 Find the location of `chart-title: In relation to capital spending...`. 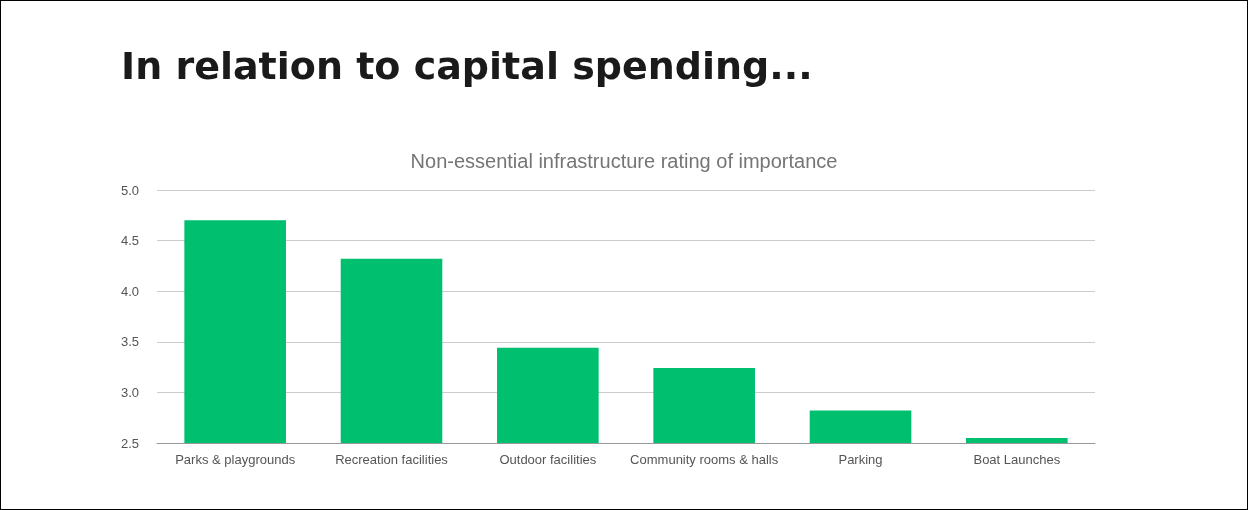

chart-title: In relation to capital spending... is located at coordinates (467, 66).